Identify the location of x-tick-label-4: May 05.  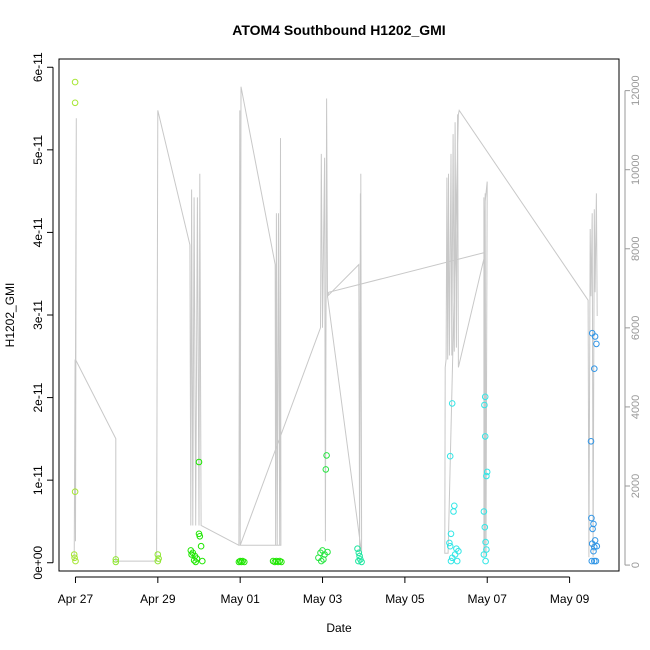
(405, 599).